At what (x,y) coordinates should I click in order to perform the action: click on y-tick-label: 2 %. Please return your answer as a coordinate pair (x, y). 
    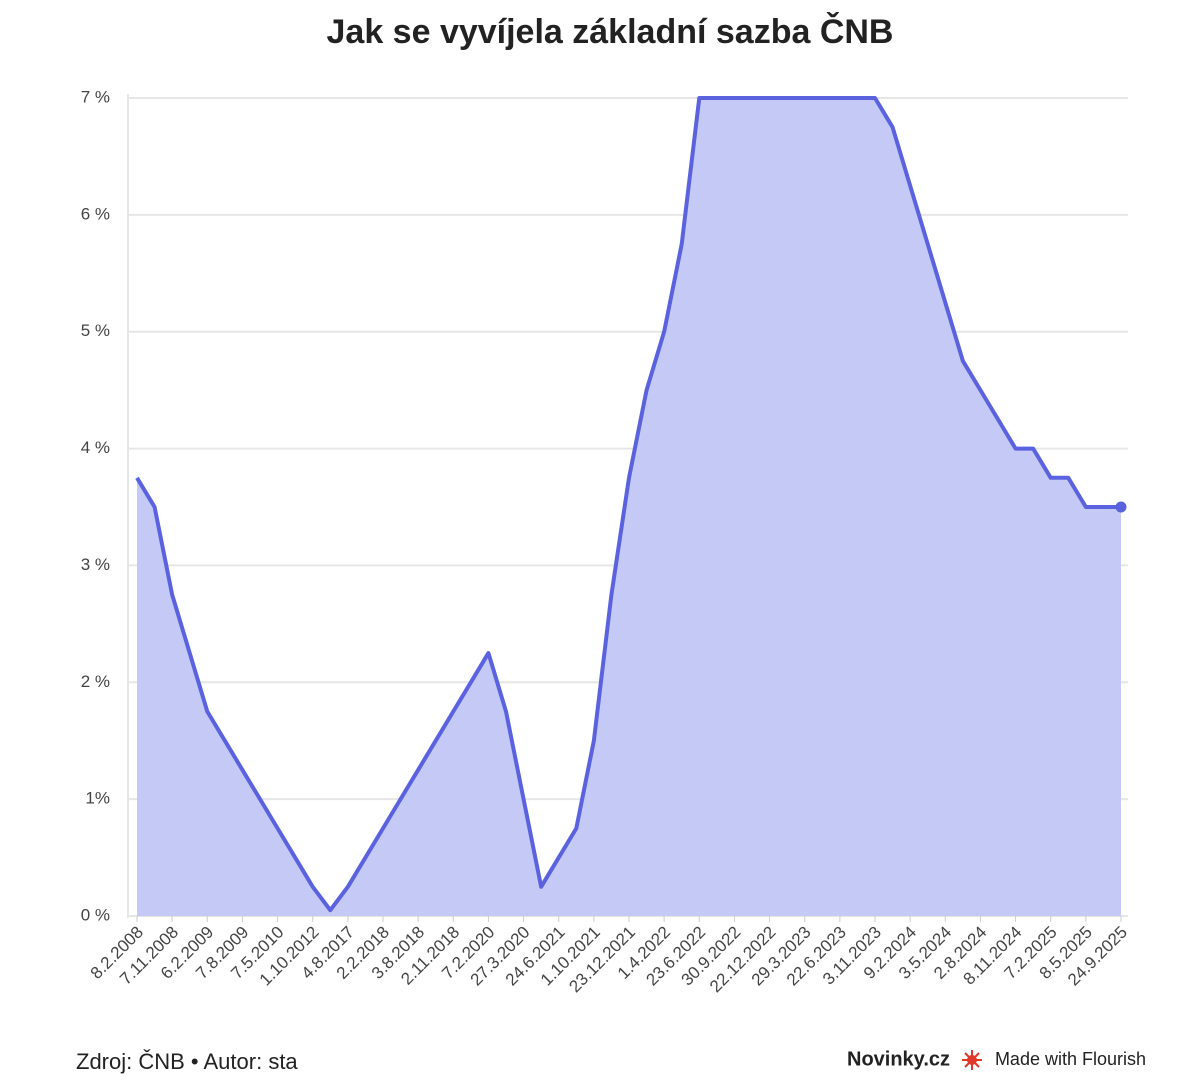
    Looking at the image, I should click on (95, 681).